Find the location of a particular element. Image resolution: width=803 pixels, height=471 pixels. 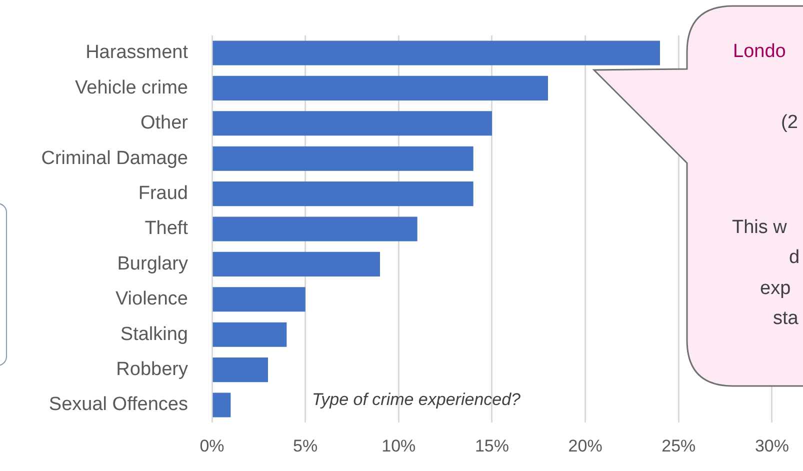

y-tick-label: Burglary is located at coordinates (152, 263).